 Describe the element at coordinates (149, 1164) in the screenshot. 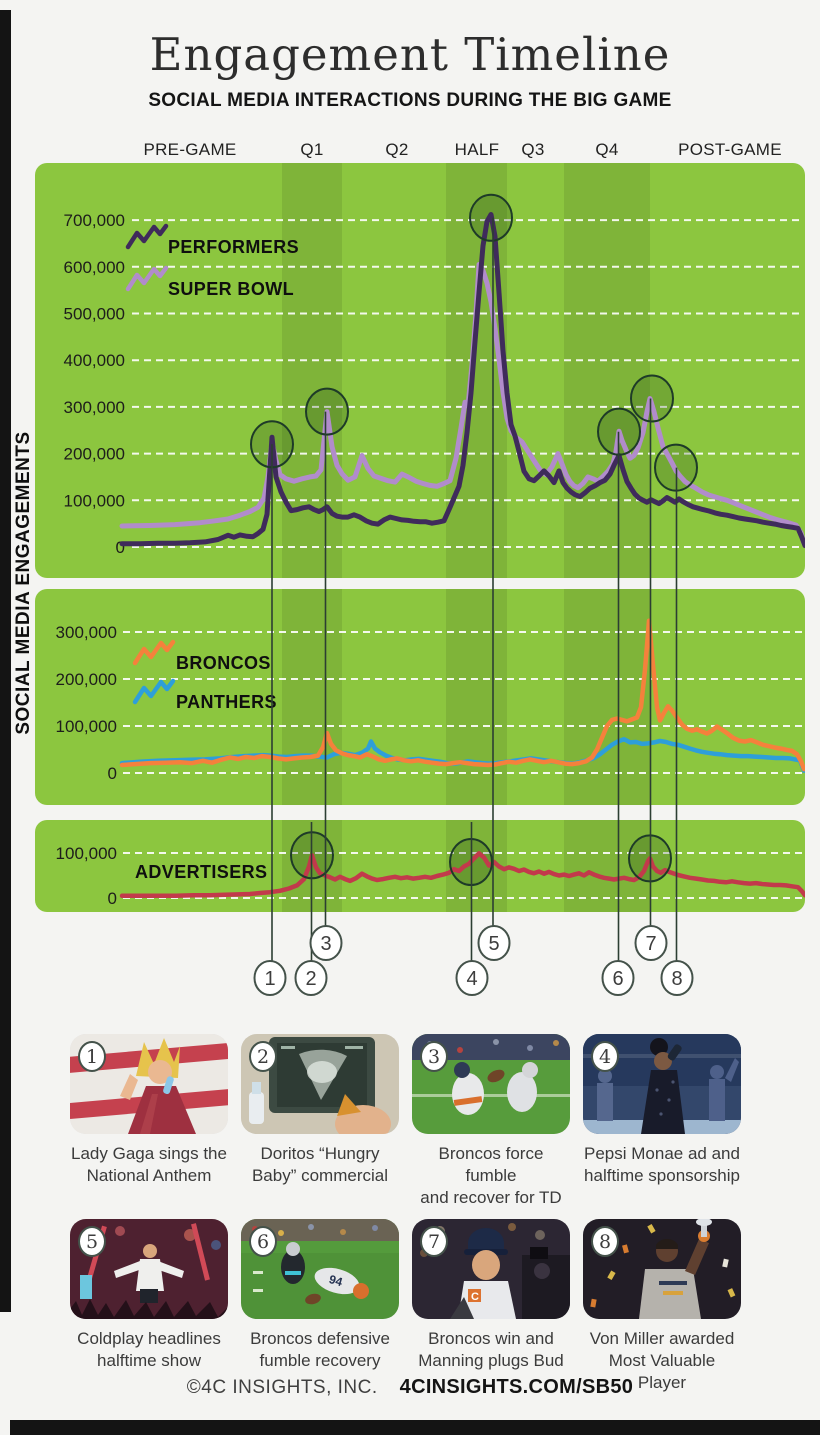

I see `event-caption-1: Lady Gaga sings the National Anthem` at that location.